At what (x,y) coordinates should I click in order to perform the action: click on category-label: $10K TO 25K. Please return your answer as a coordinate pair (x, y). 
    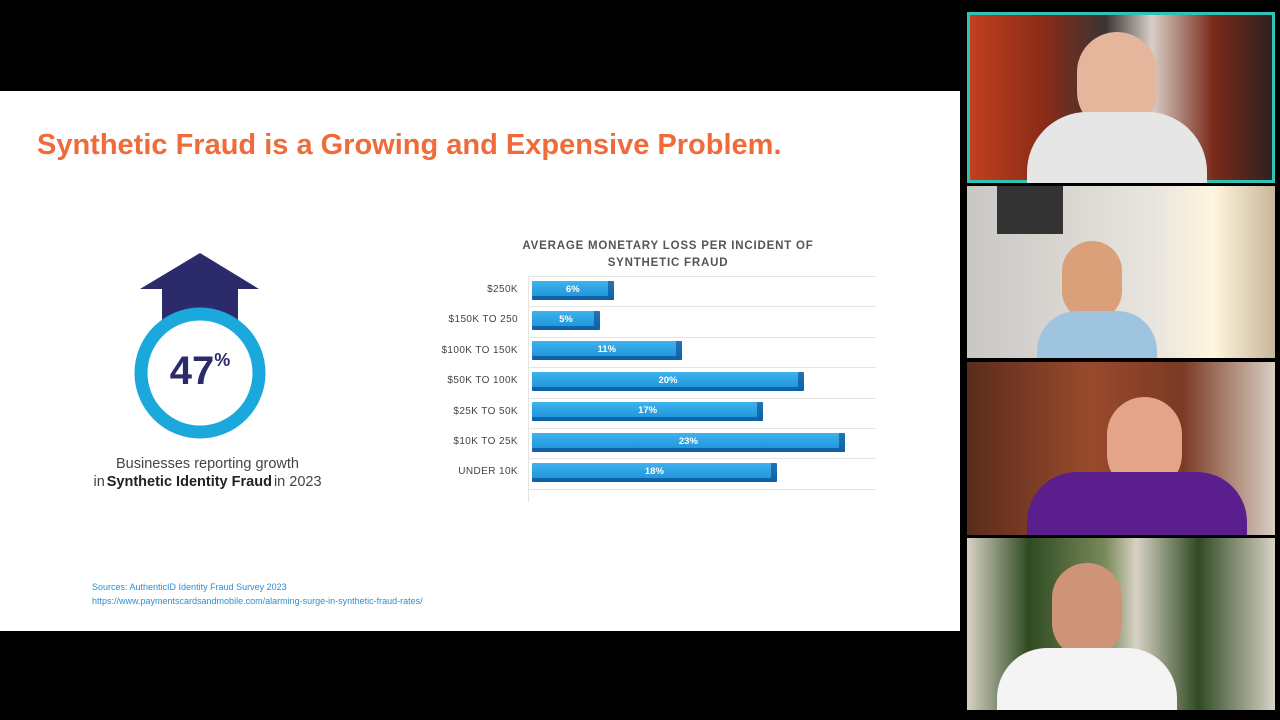
    Looking at the image, I should click on (485, 441).